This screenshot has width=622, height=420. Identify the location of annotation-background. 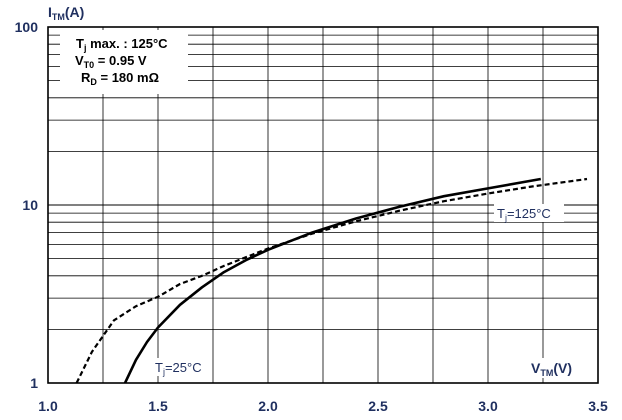
(124, 62).